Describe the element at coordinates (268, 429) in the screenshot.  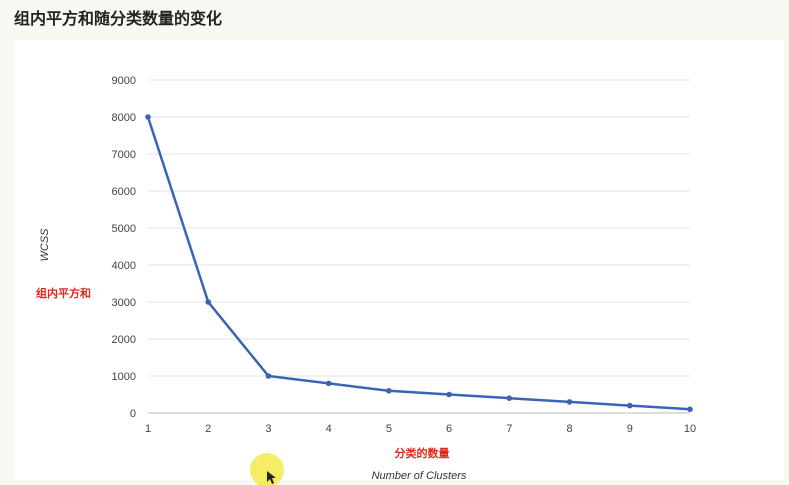
I see `x-tick-label: 3` at that location.